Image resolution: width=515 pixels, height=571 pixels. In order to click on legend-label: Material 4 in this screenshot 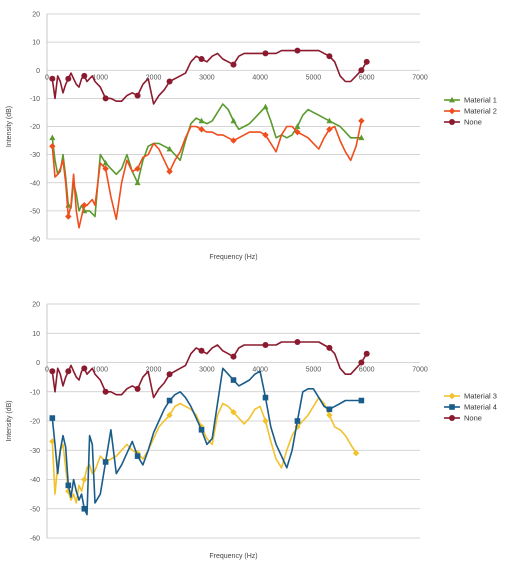, I will do `click(480, 407)`.